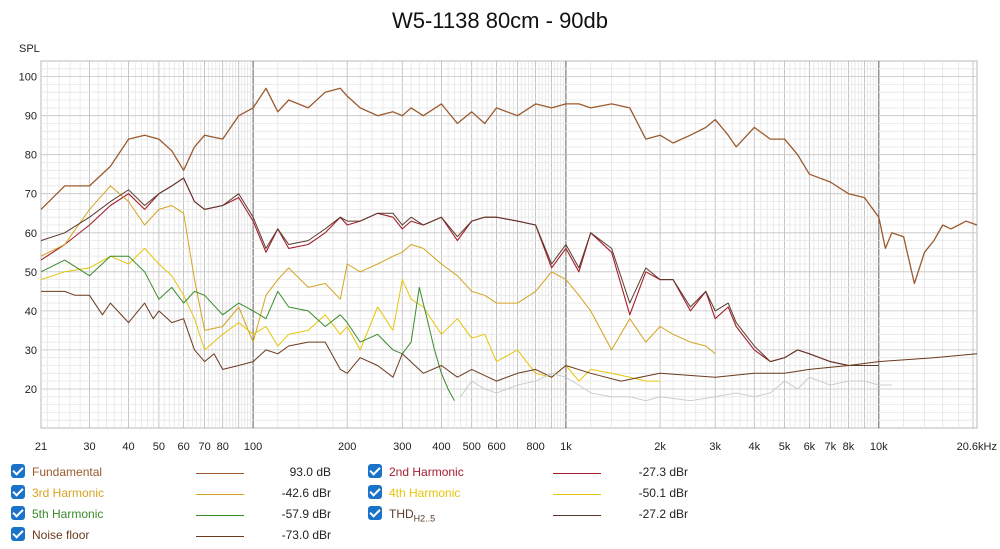 This screenshot has height=549, width=1000. I want to click on chart-title: W5-1138 80cm - 90db, so click(500, 20).